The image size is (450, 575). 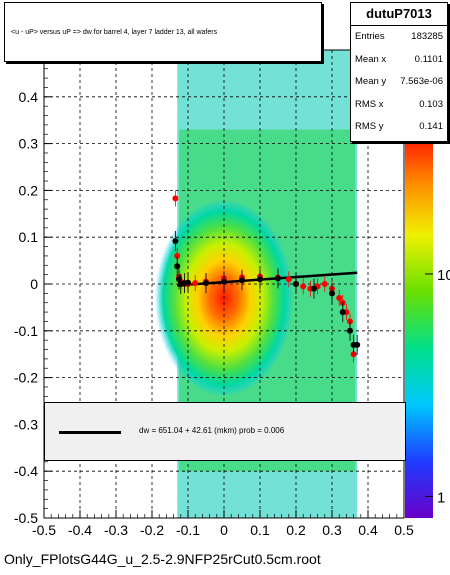 What do you see at coordinates (421, 81) in the screenshot?
I see `stats-value: 7.563e-06` at bounding box center [421, 81].